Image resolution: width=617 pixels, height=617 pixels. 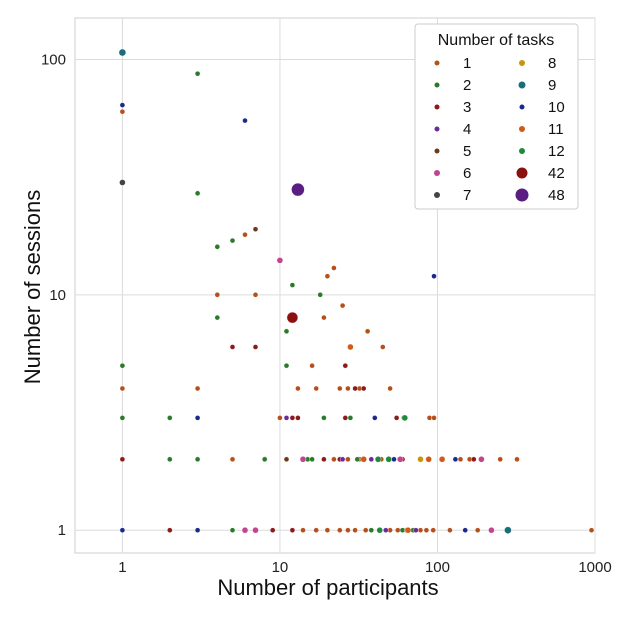 What do you see at coordinates (496, 40) in the screenshot?
I see `legend-title: Number of tasks` at bounding box center [496, 40].